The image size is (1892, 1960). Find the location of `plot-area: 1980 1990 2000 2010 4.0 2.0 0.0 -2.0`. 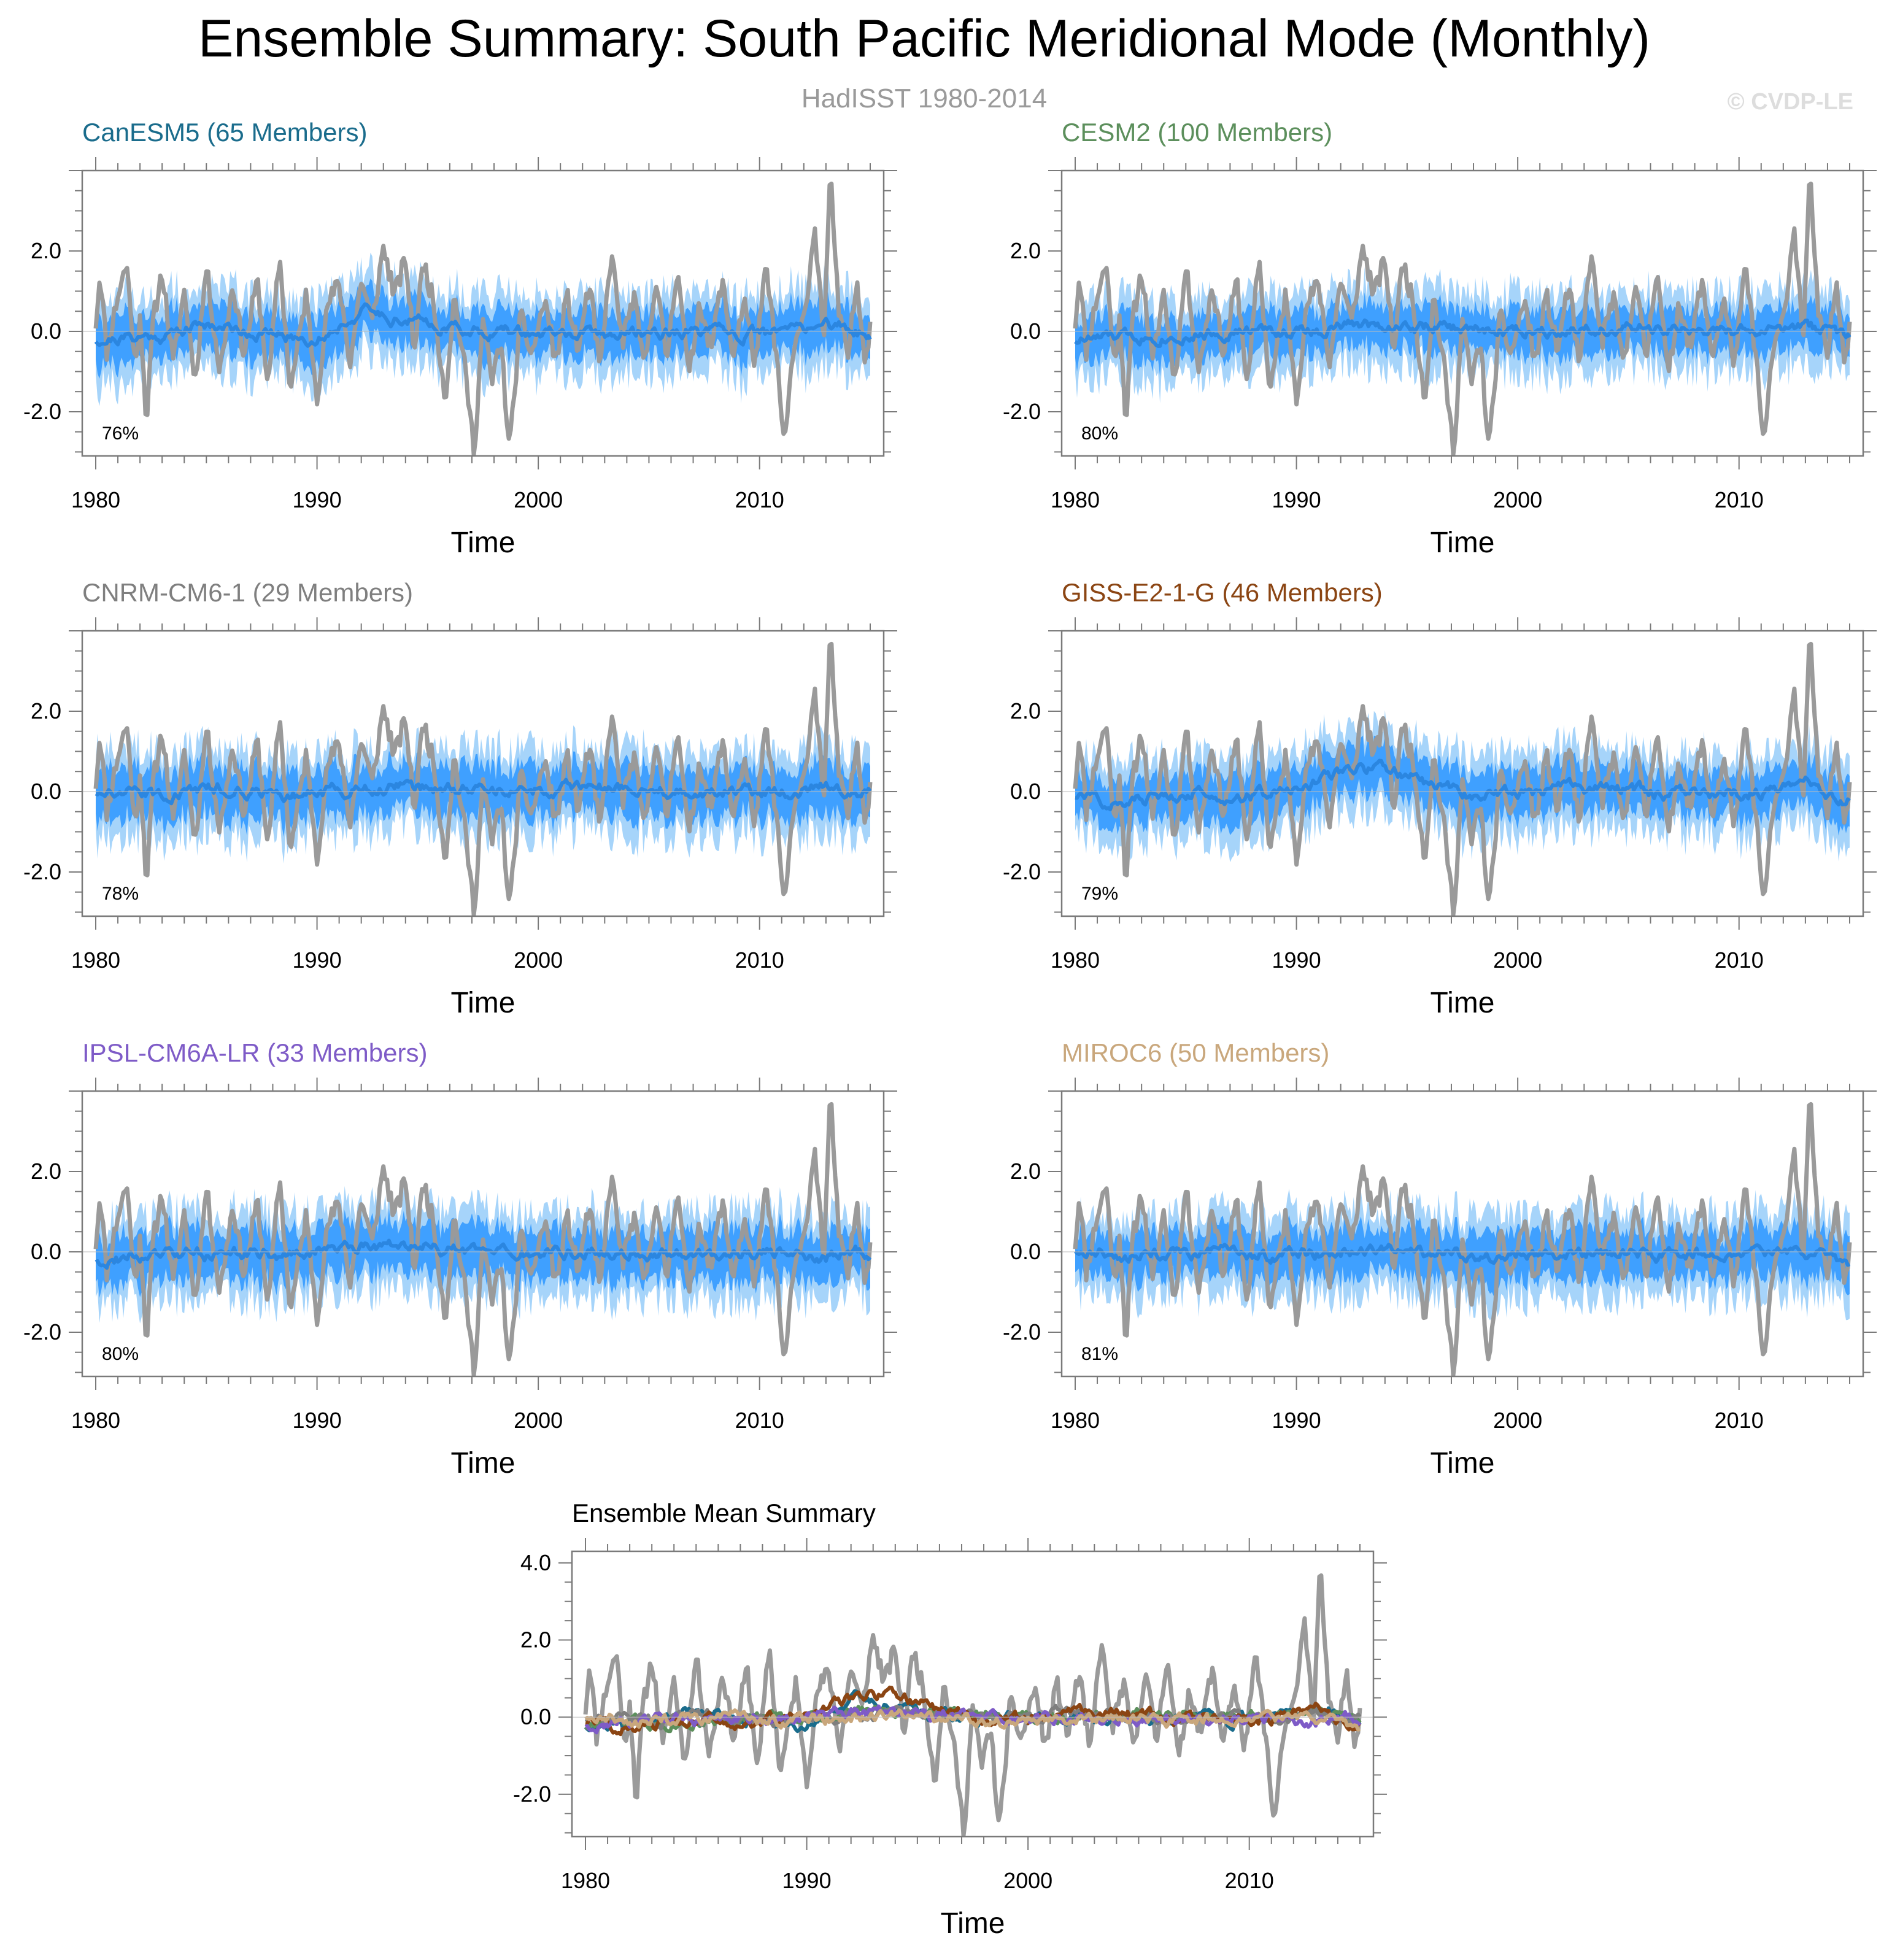

plot-area: 1980 1990 2000 2010 4.0 2.0 0.0 -2.0 is located at coordinates (950, 1715).